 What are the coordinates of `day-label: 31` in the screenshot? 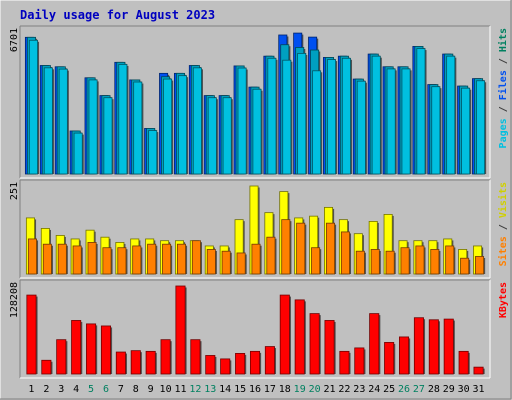 It's located at (479, 389).